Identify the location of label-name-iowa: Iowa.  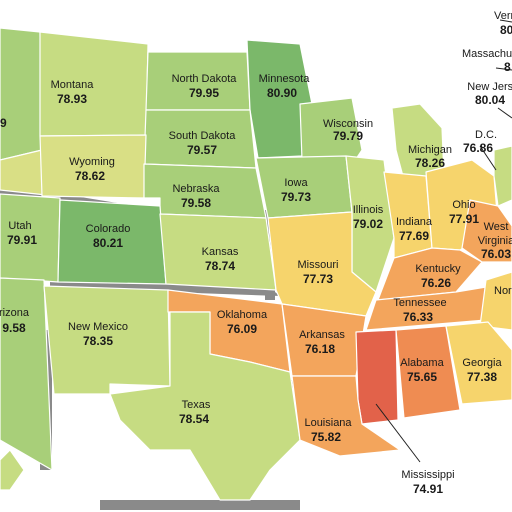
(296, 183).